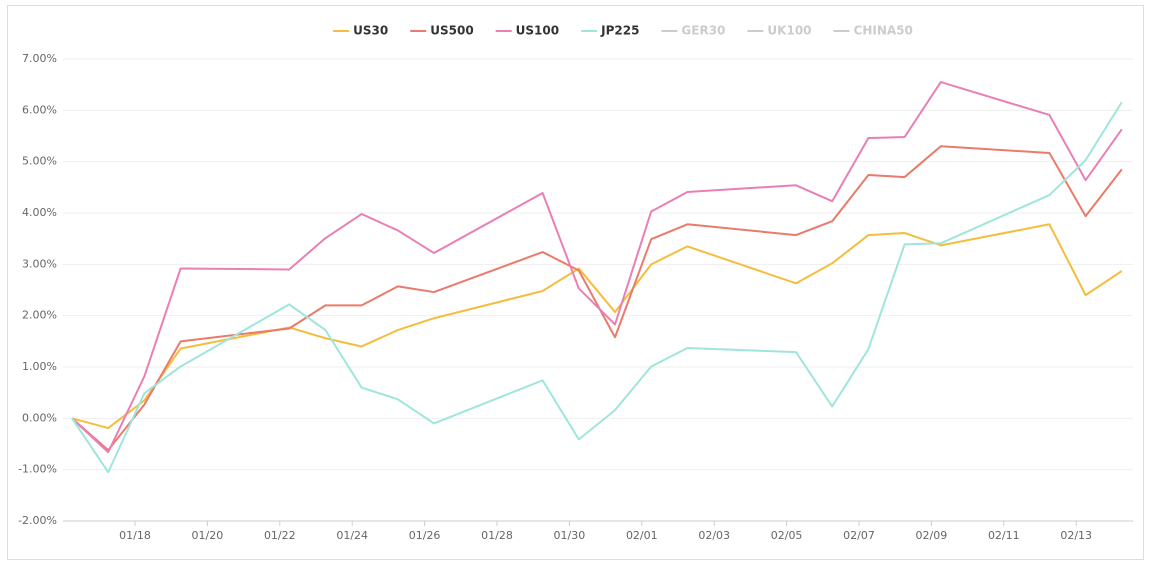  What do you see at coordinates (859, 535) in the screenshot?
I see `x-tick-label: 02/07` at bounding box center [859, 535].